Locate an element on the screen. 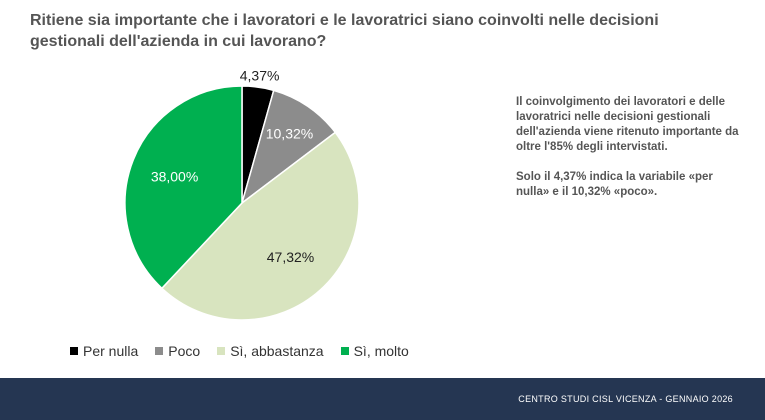 The height and width of the screenshot is (420, 765). pie-slice-si-molto is located at coordinates (183, 187).